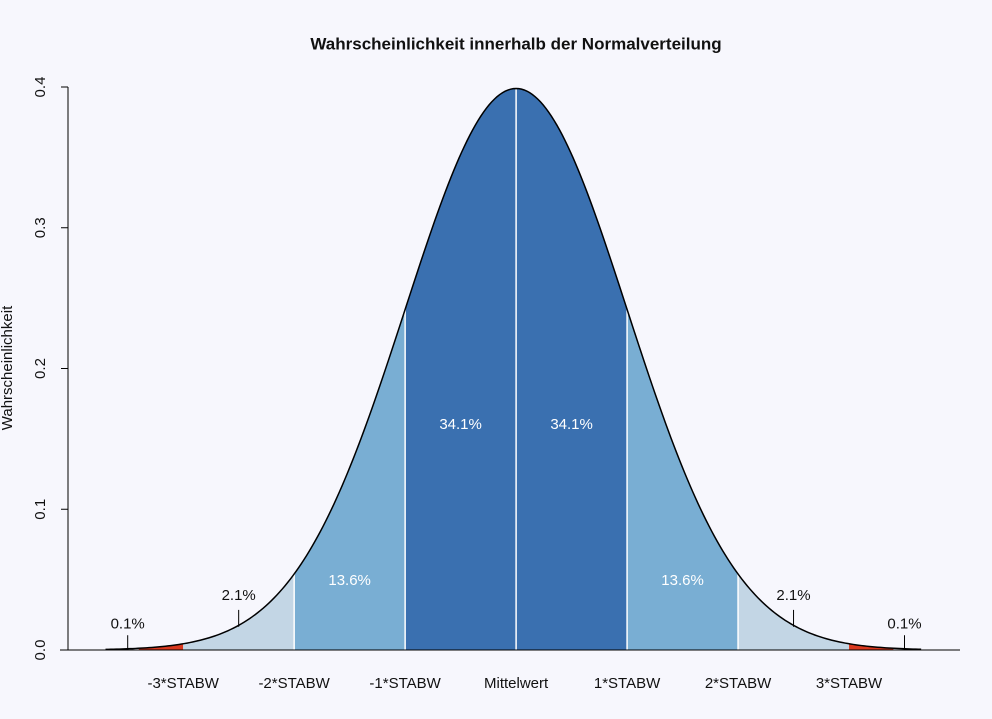 The image size is (992, 719). What do you see at coordinates (40, 650) in the screenshot?
I see `y-tick-label: 0.0` at bounding box center [40, 650].